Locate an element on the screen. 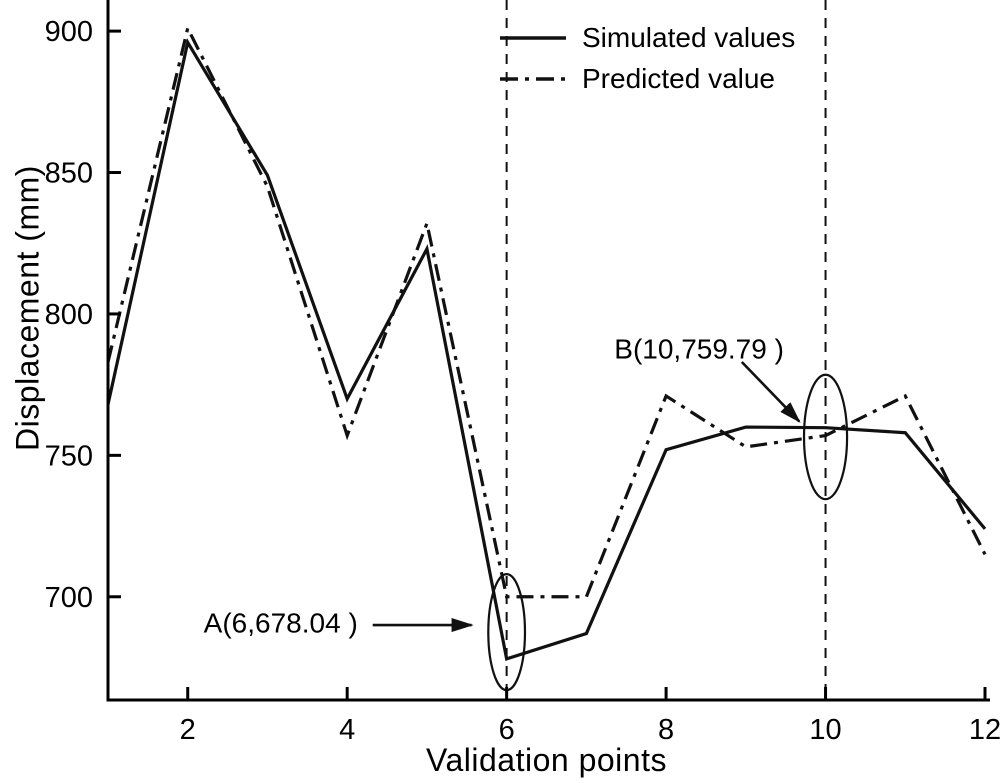 The image size is (1000, 783). legend-entry-simulated: Simulated values is located at coordinates (647, 38).